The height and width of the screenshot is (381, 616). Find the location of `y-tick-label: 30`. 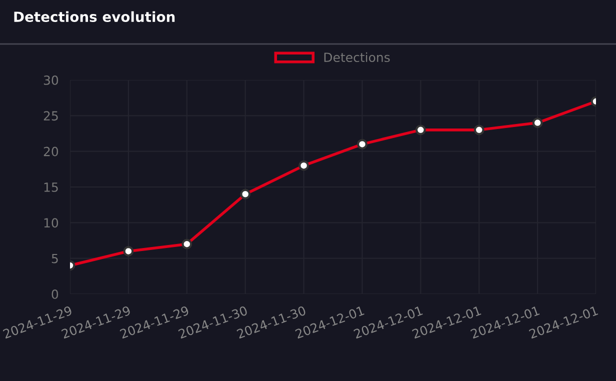

y-tick-label: 30 is located at coordinates (51, 80).